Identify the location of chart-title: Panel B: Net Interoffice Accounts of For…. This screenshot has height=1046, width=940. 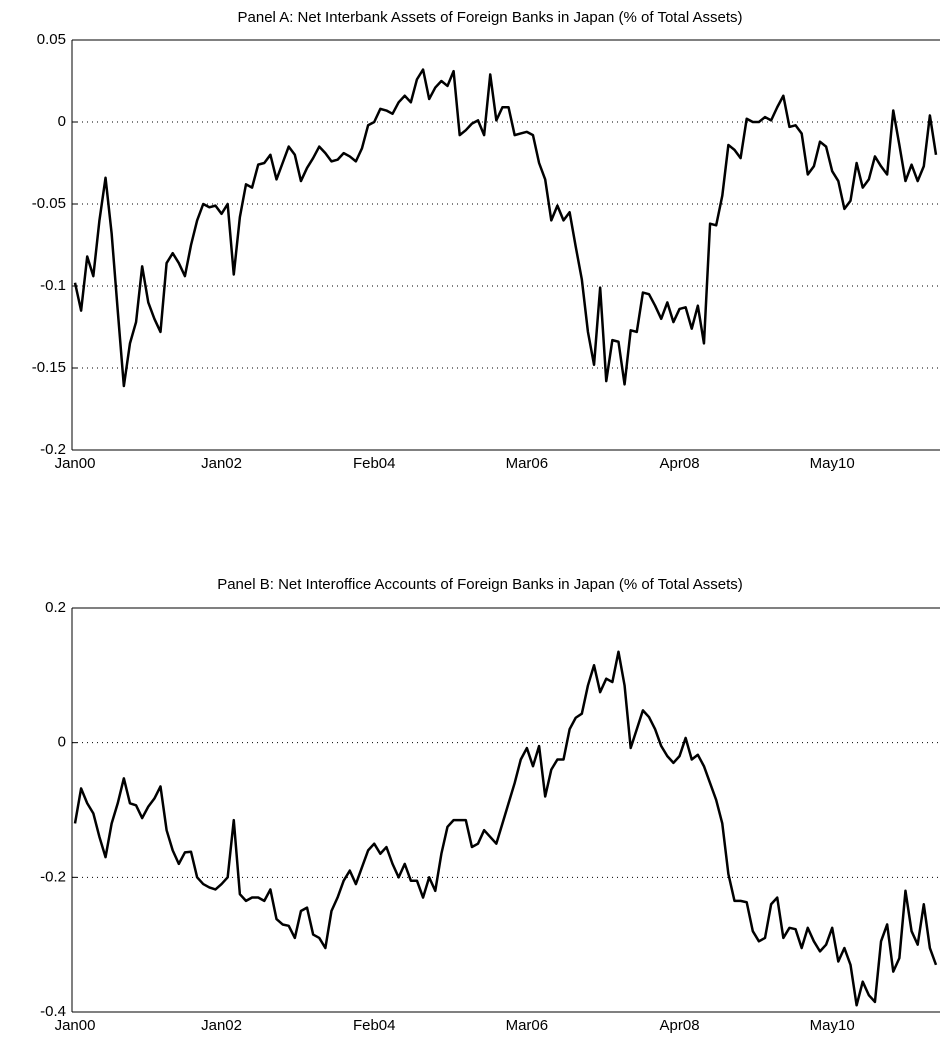
(480, 584).